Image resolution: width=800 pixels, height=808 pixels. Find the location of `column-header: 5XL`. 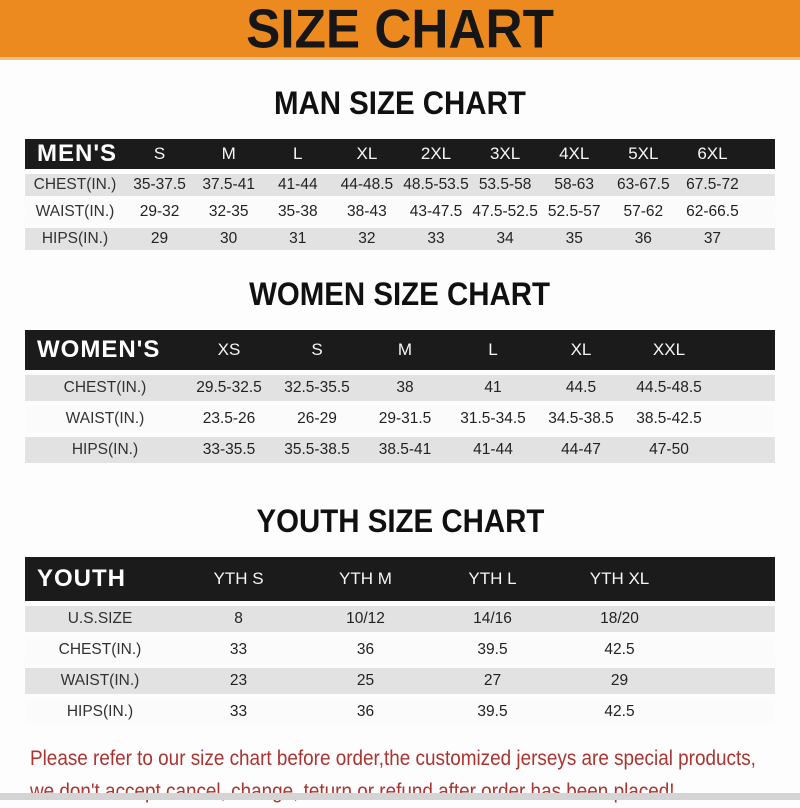

column-header: 5XL is located at coordinates (643, 153).